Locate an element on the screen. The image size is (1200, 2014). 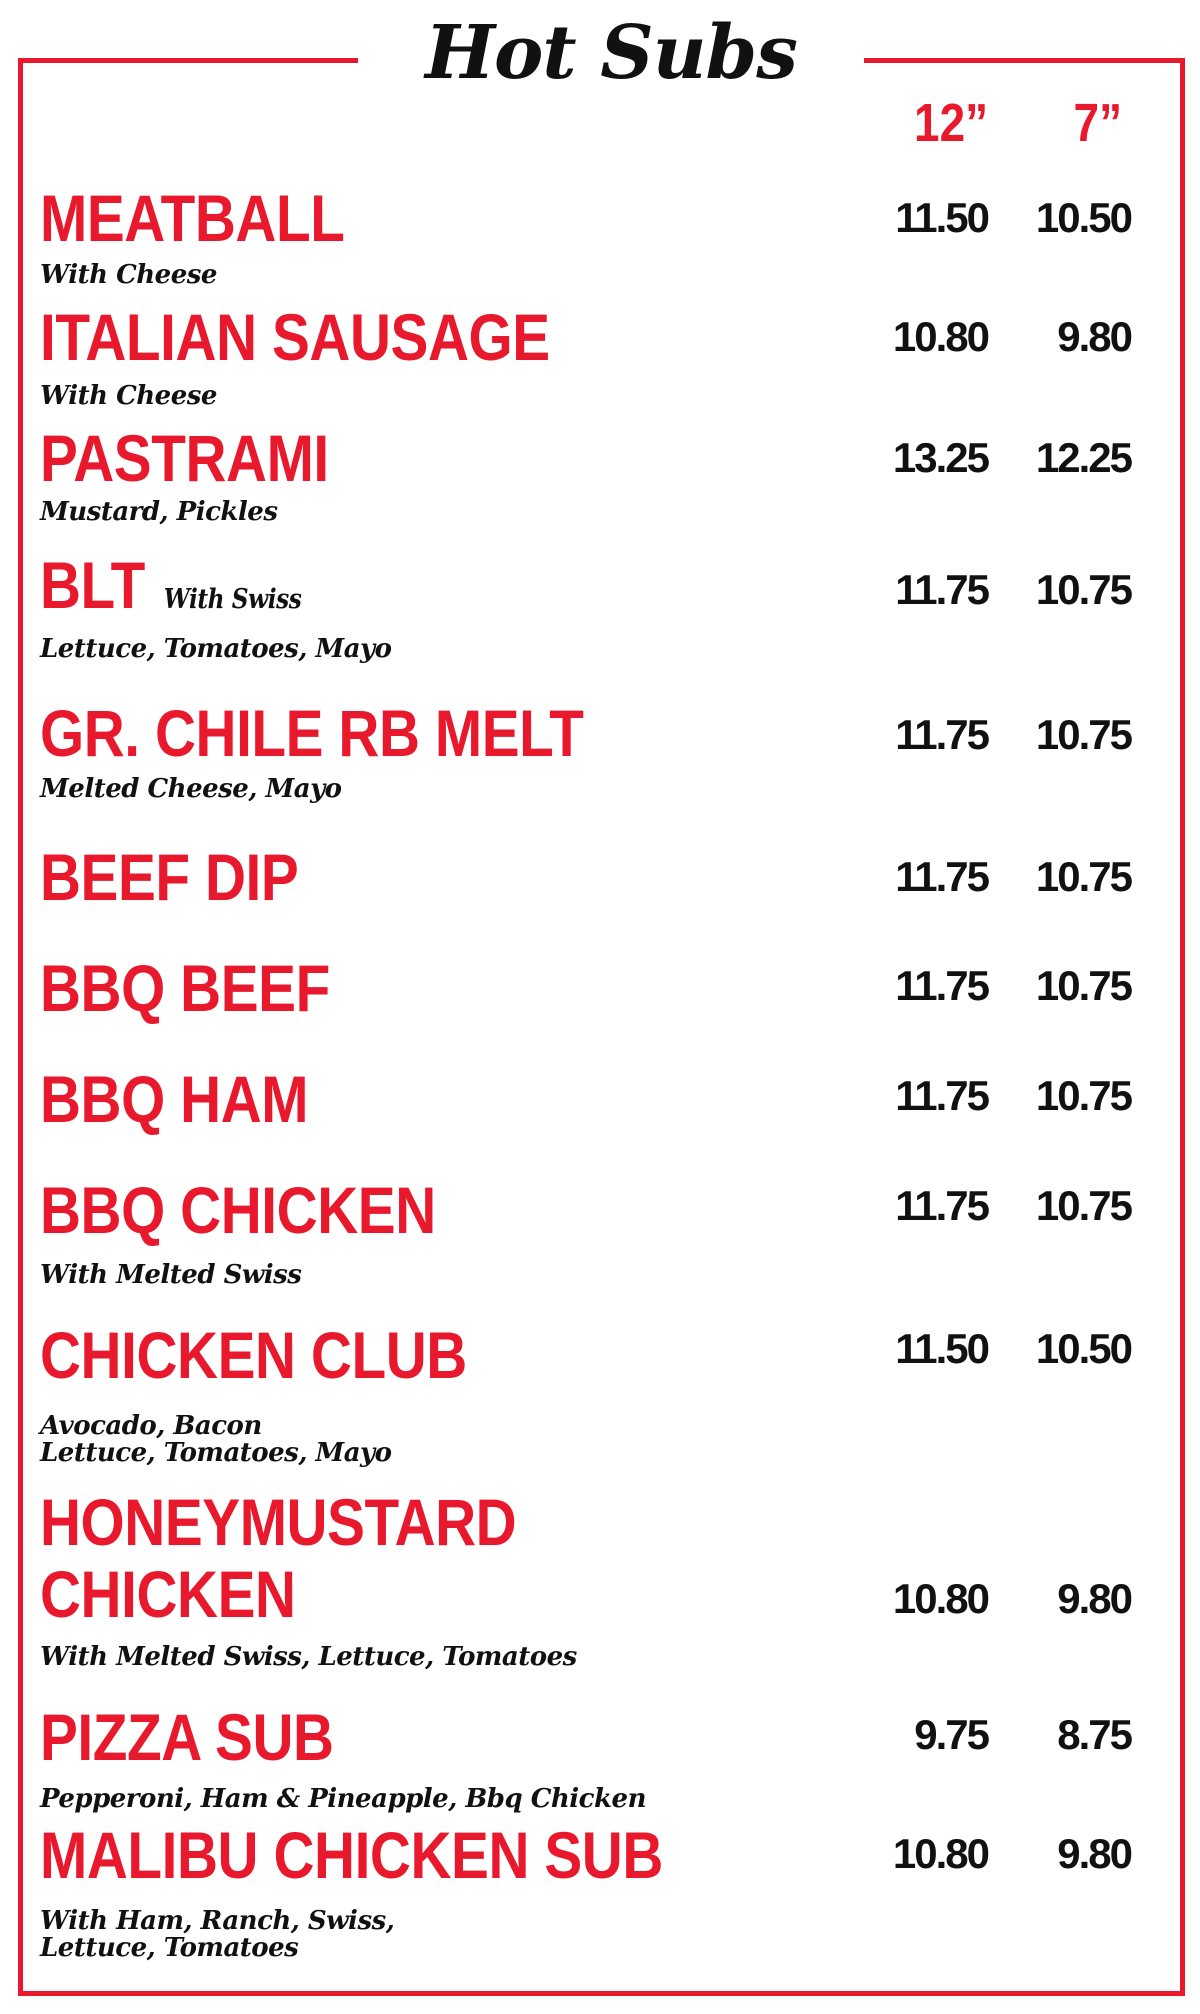
item-name: GR. CHILE RB MELT is located at coordinates (312, 733).